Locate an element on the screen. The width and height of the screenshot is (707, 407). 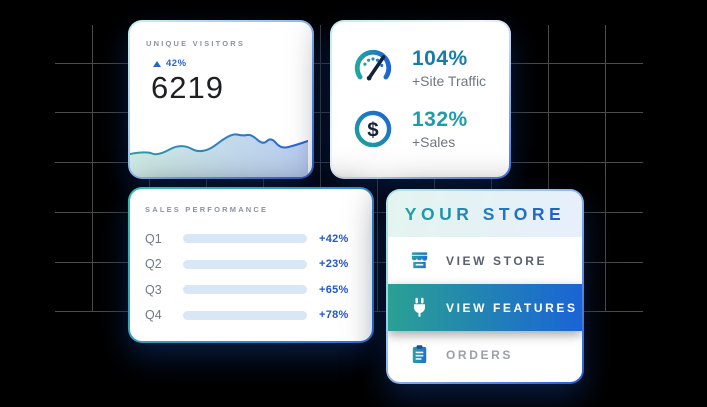
menu-item-view-features: VIEW FEATURES is located at coordinates (485, 307).